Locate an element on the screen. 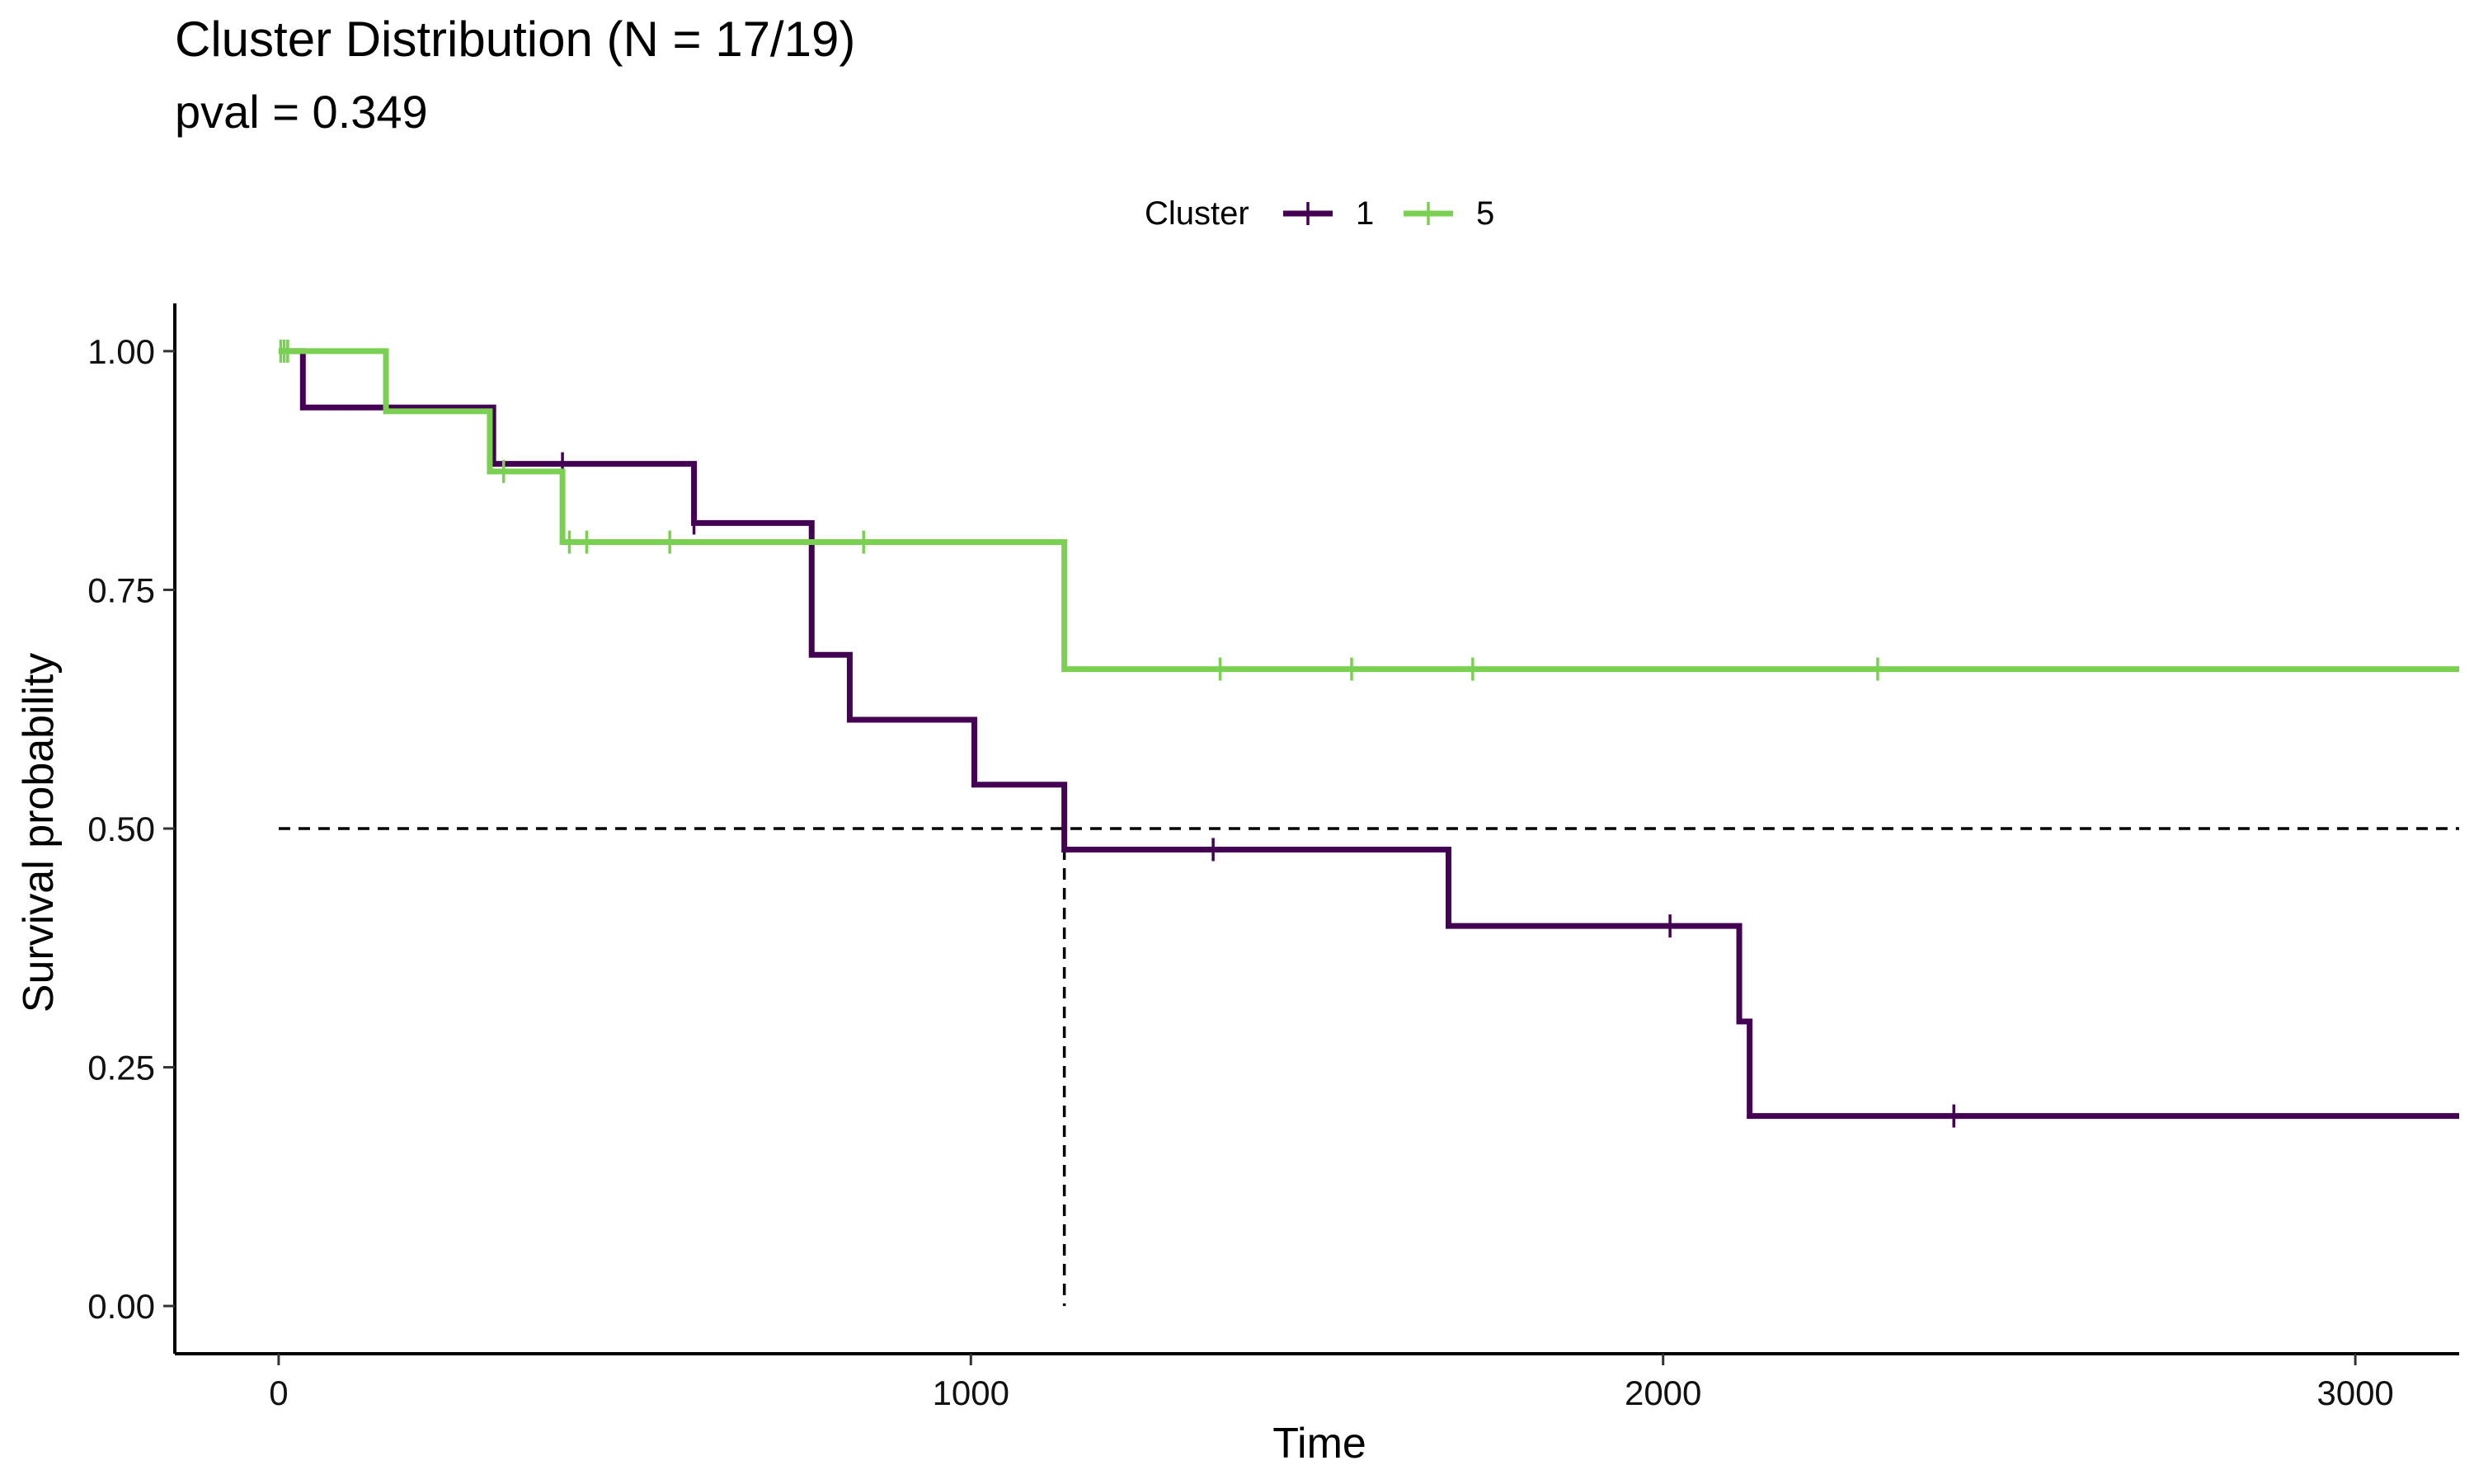 The height and width of the screenshot is (1484, 2474). legend: Cluster 1 5 is located at coordinates (1319, 213).